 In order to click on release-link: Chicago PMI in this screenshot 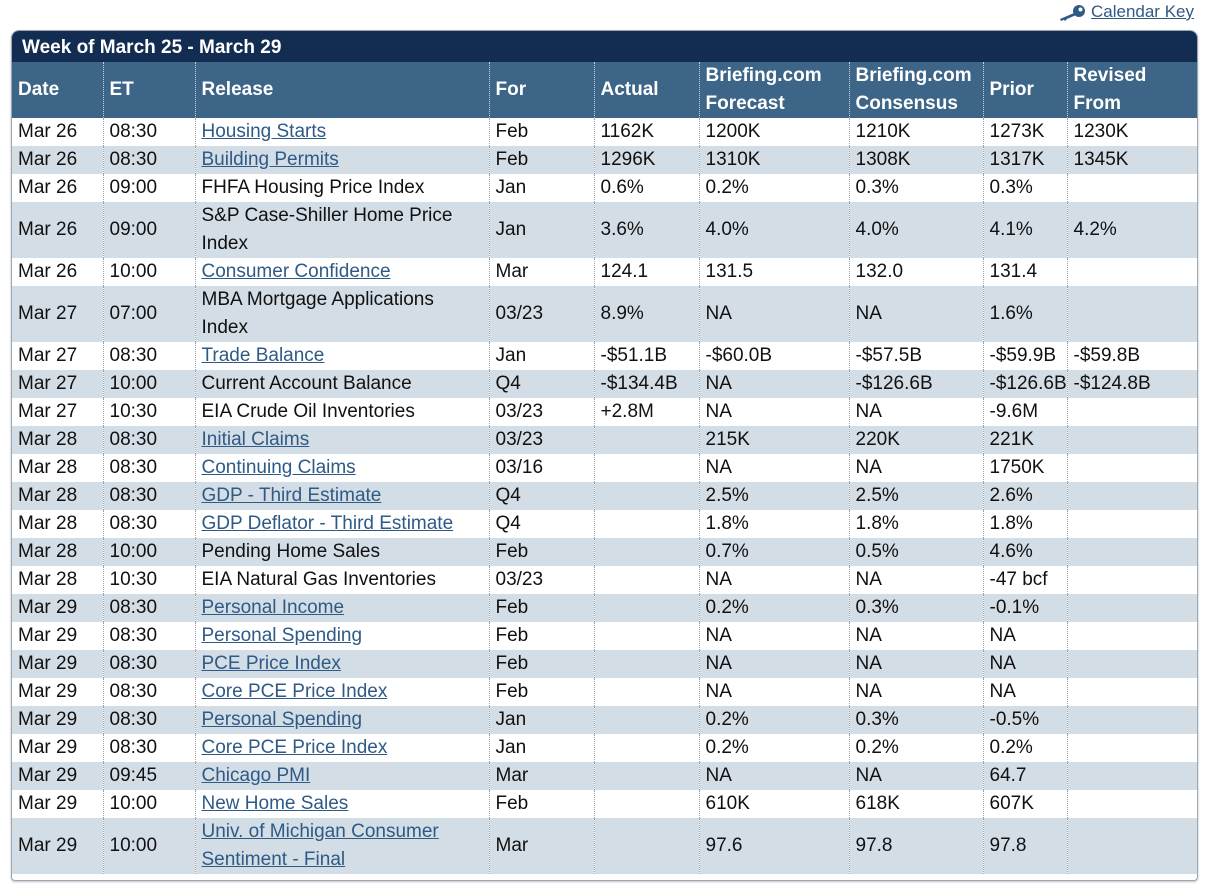, I will do `click(256, 775)`.